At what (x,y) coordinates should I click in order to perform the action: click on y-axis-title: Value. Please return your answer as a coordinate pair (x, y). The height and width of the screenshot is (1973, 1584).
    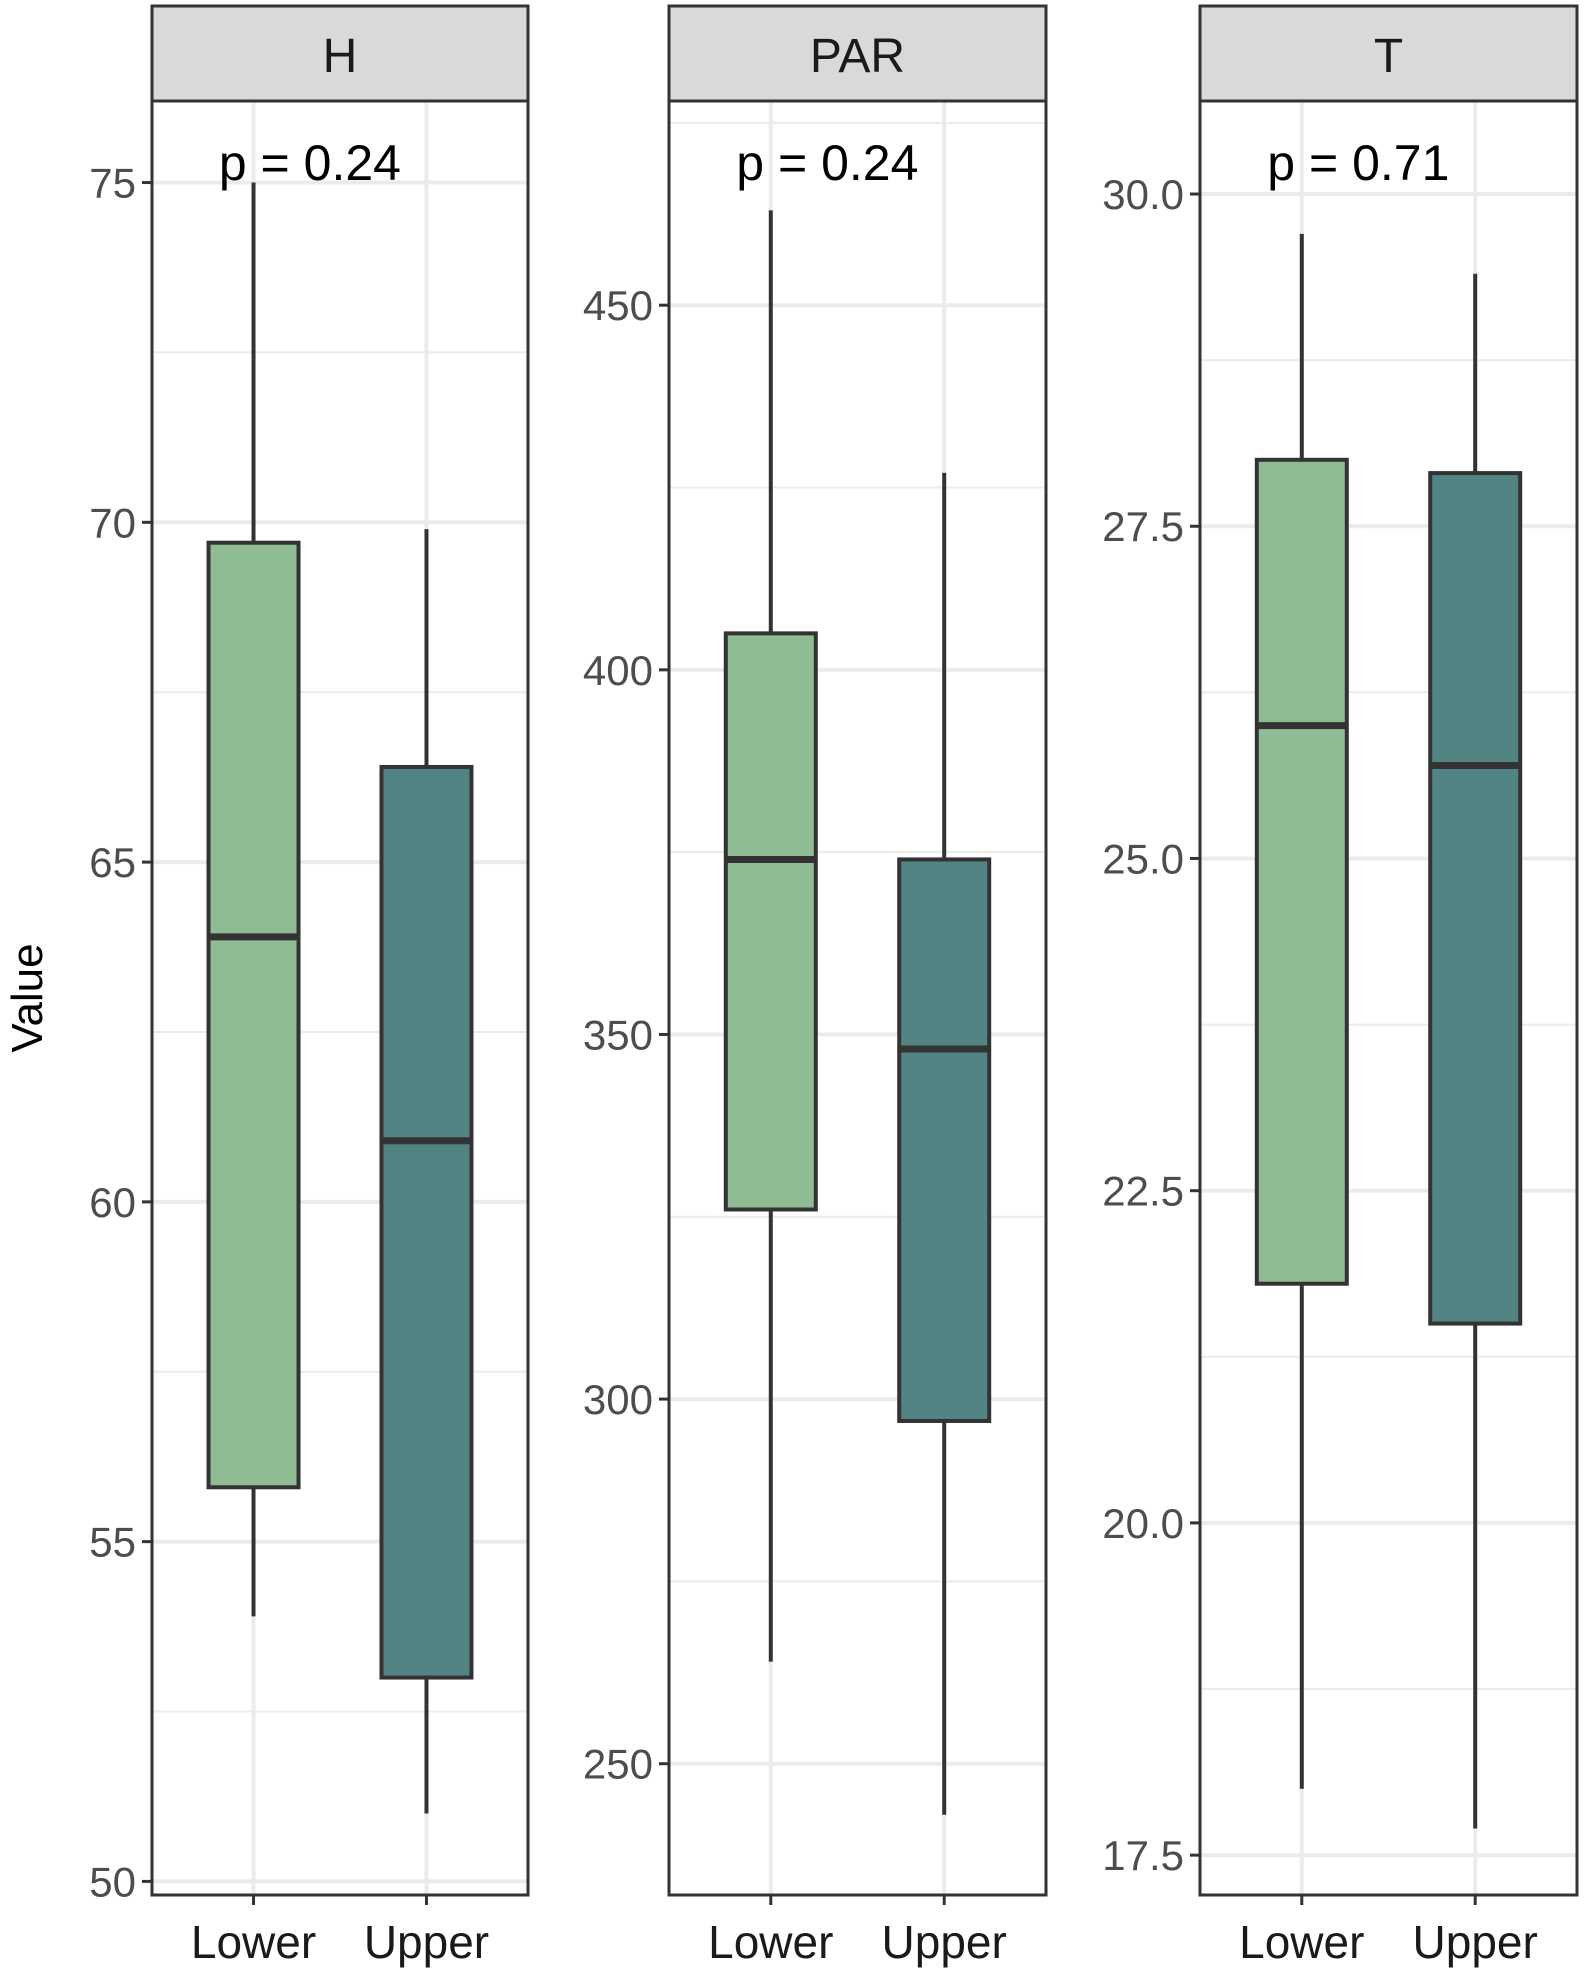
    Looking at the image, I should click on (27, 997).